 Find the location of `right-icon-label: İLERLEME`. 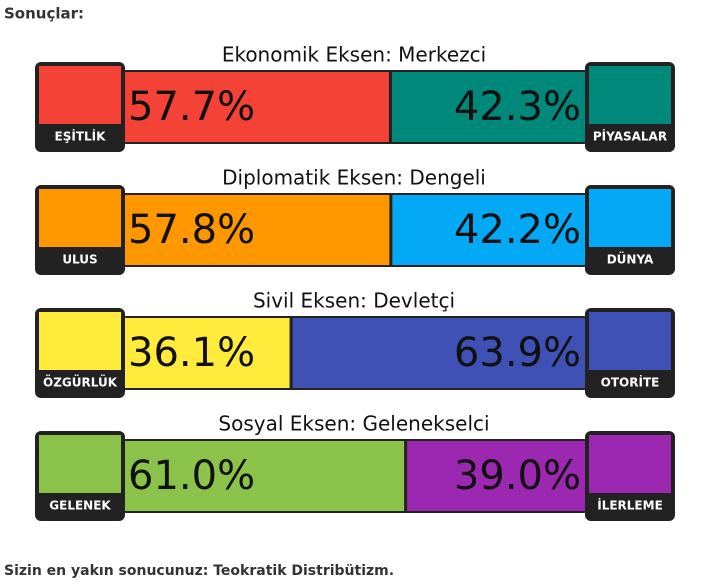

right-icon-label: İLERLEME is located at coordinates (630, 505).